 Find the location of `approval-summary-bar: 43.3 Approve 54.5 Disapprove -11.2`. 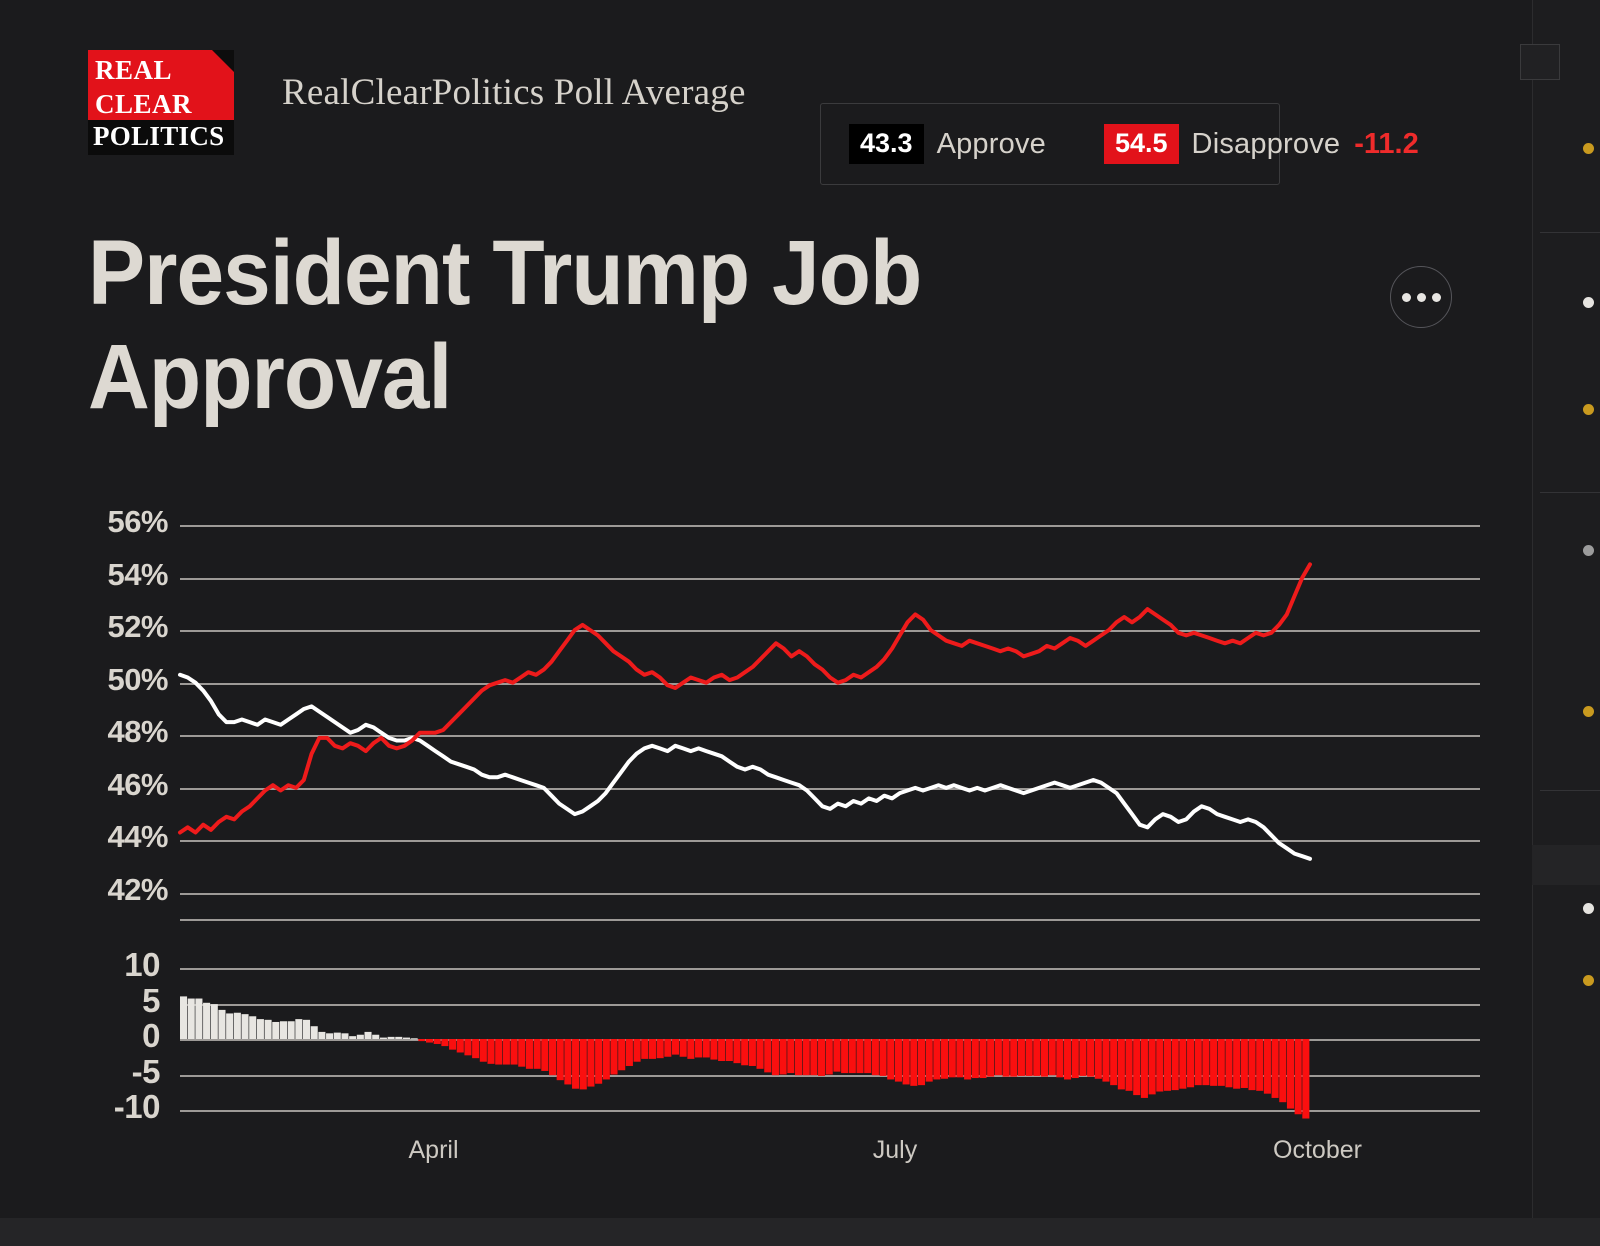

approval-summary-bar: 43.3 Approve 54.5 Disapprove -11.2 is located at coordinates (1119, 144).